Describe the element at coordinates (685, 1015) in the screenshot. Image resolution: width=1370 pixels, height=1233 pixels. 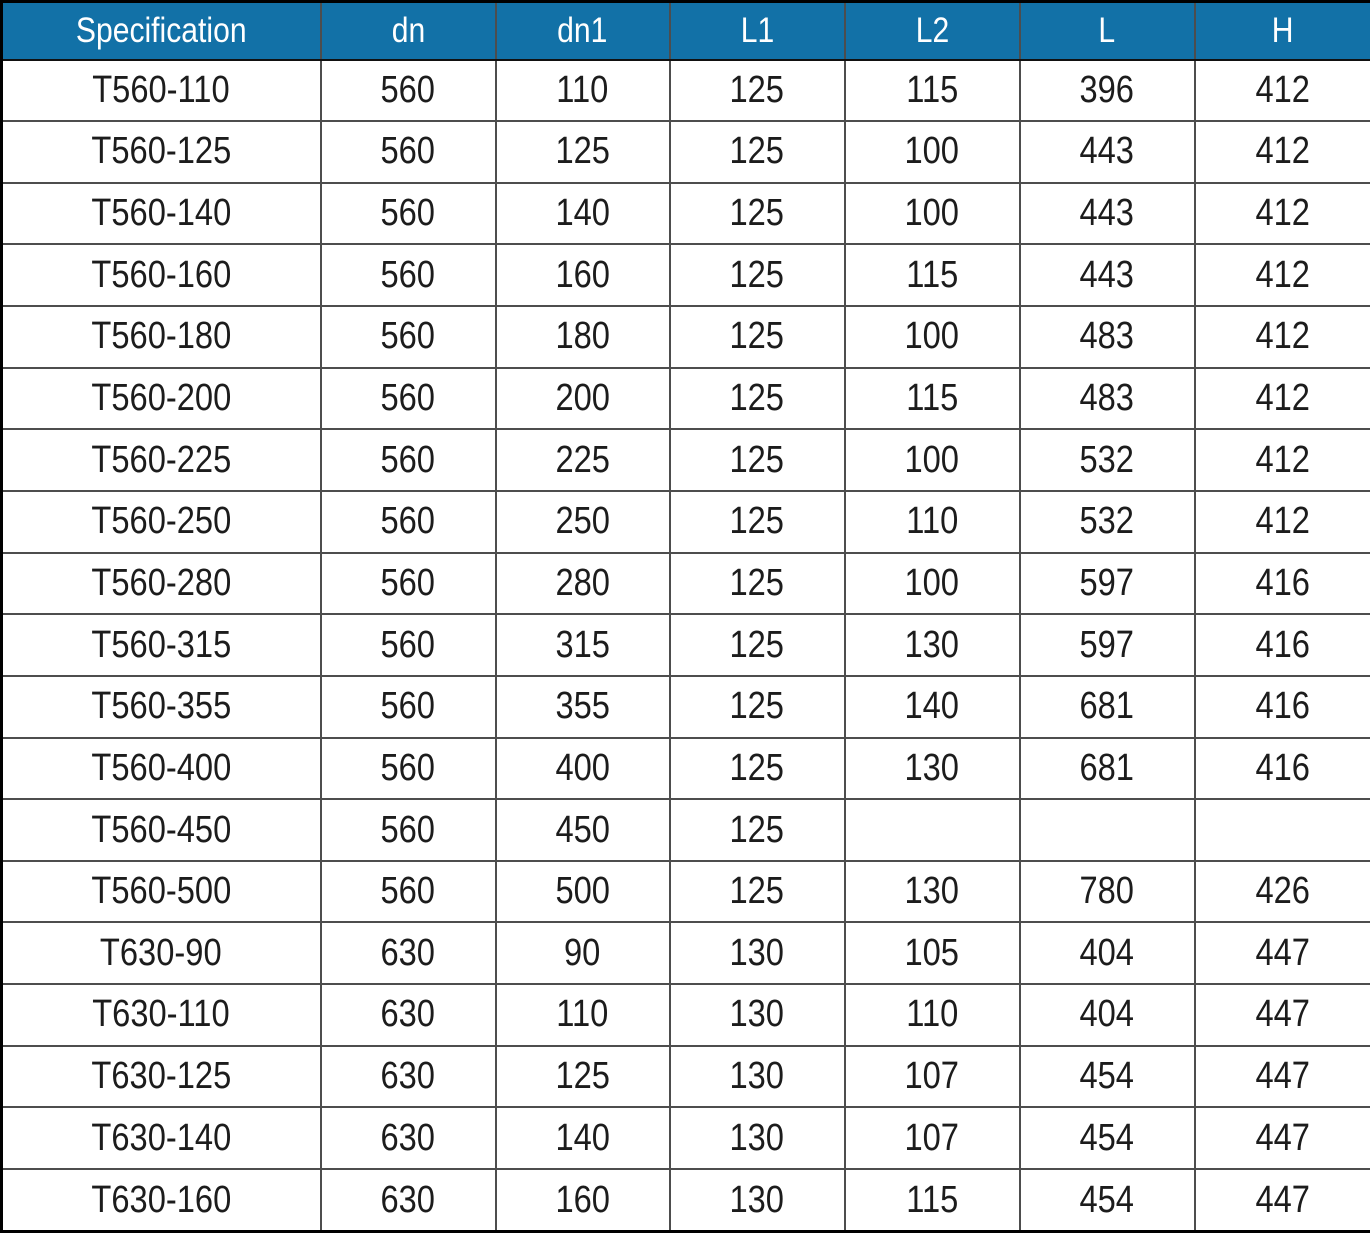
I see `table-row: T630-110 630 110 130 110 404 447` at that location.